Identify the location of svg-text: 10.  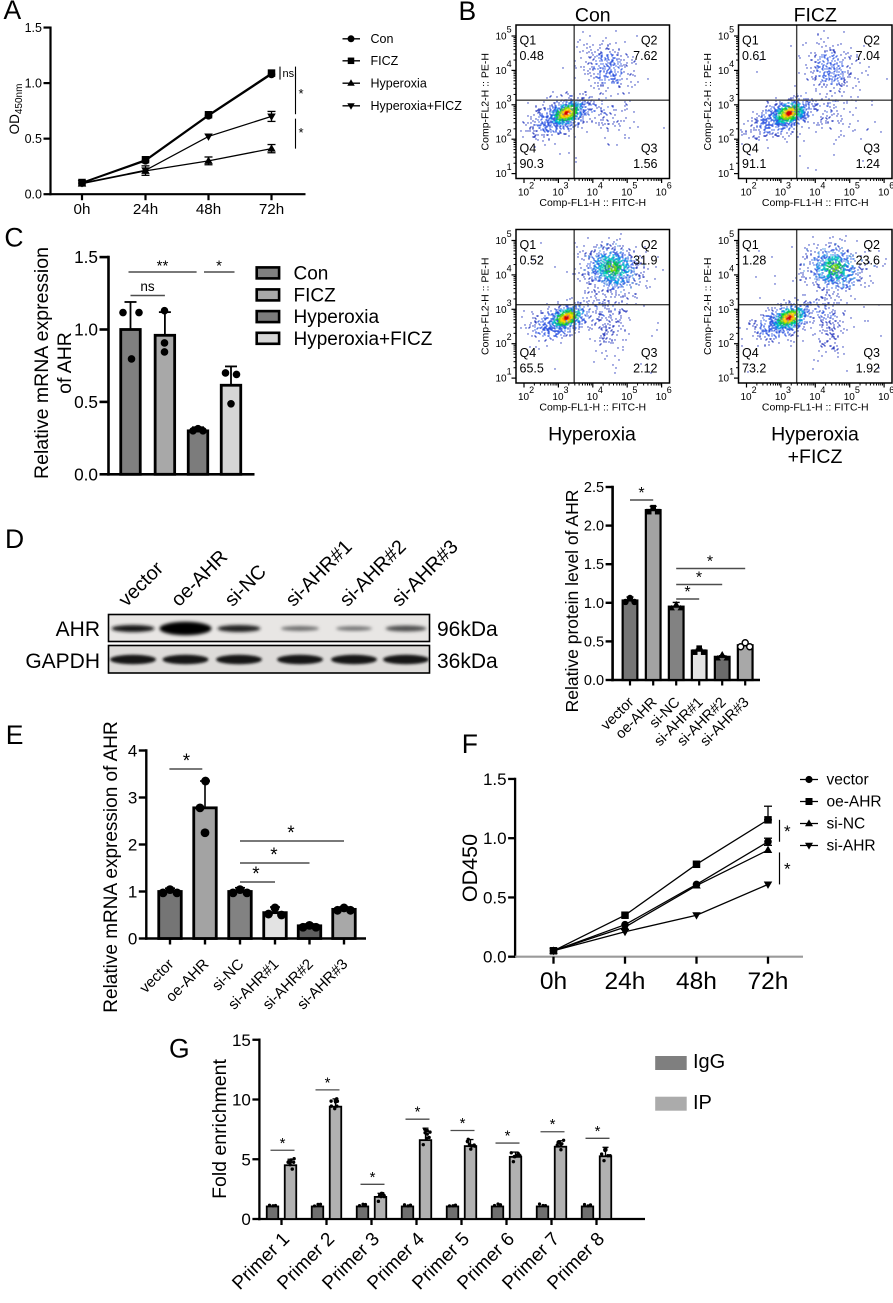
(241, 1100).